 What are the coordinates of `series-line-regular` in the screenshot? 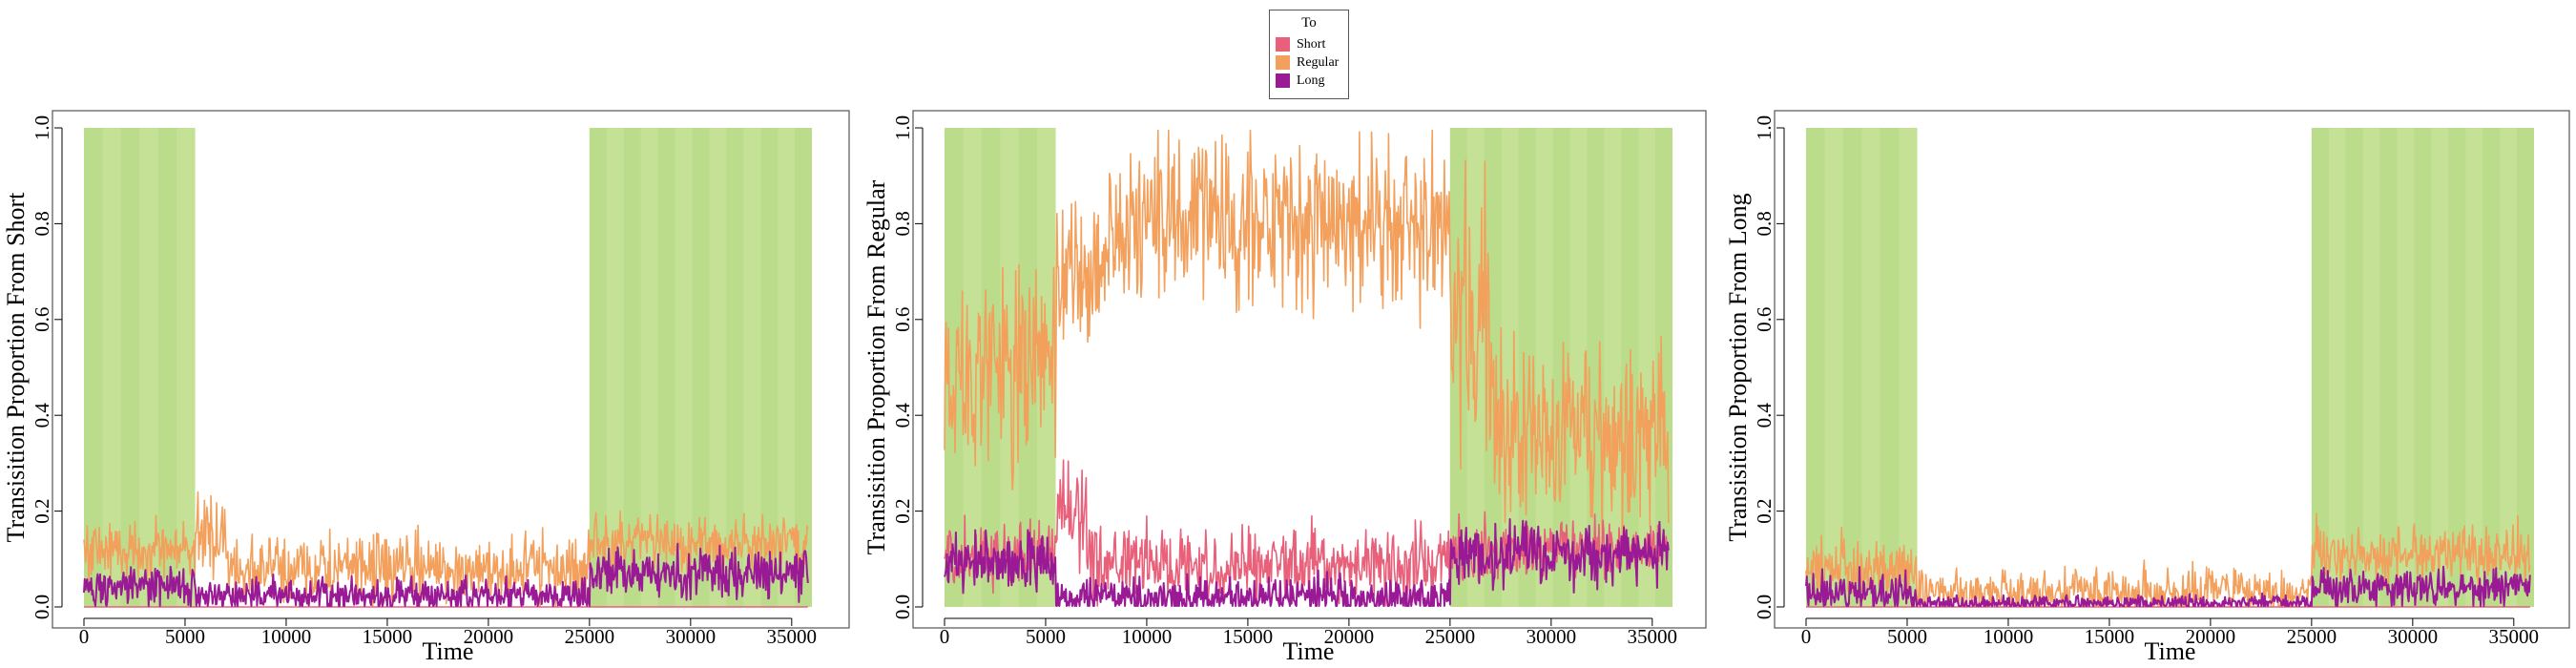 It's located at (2168, 559).